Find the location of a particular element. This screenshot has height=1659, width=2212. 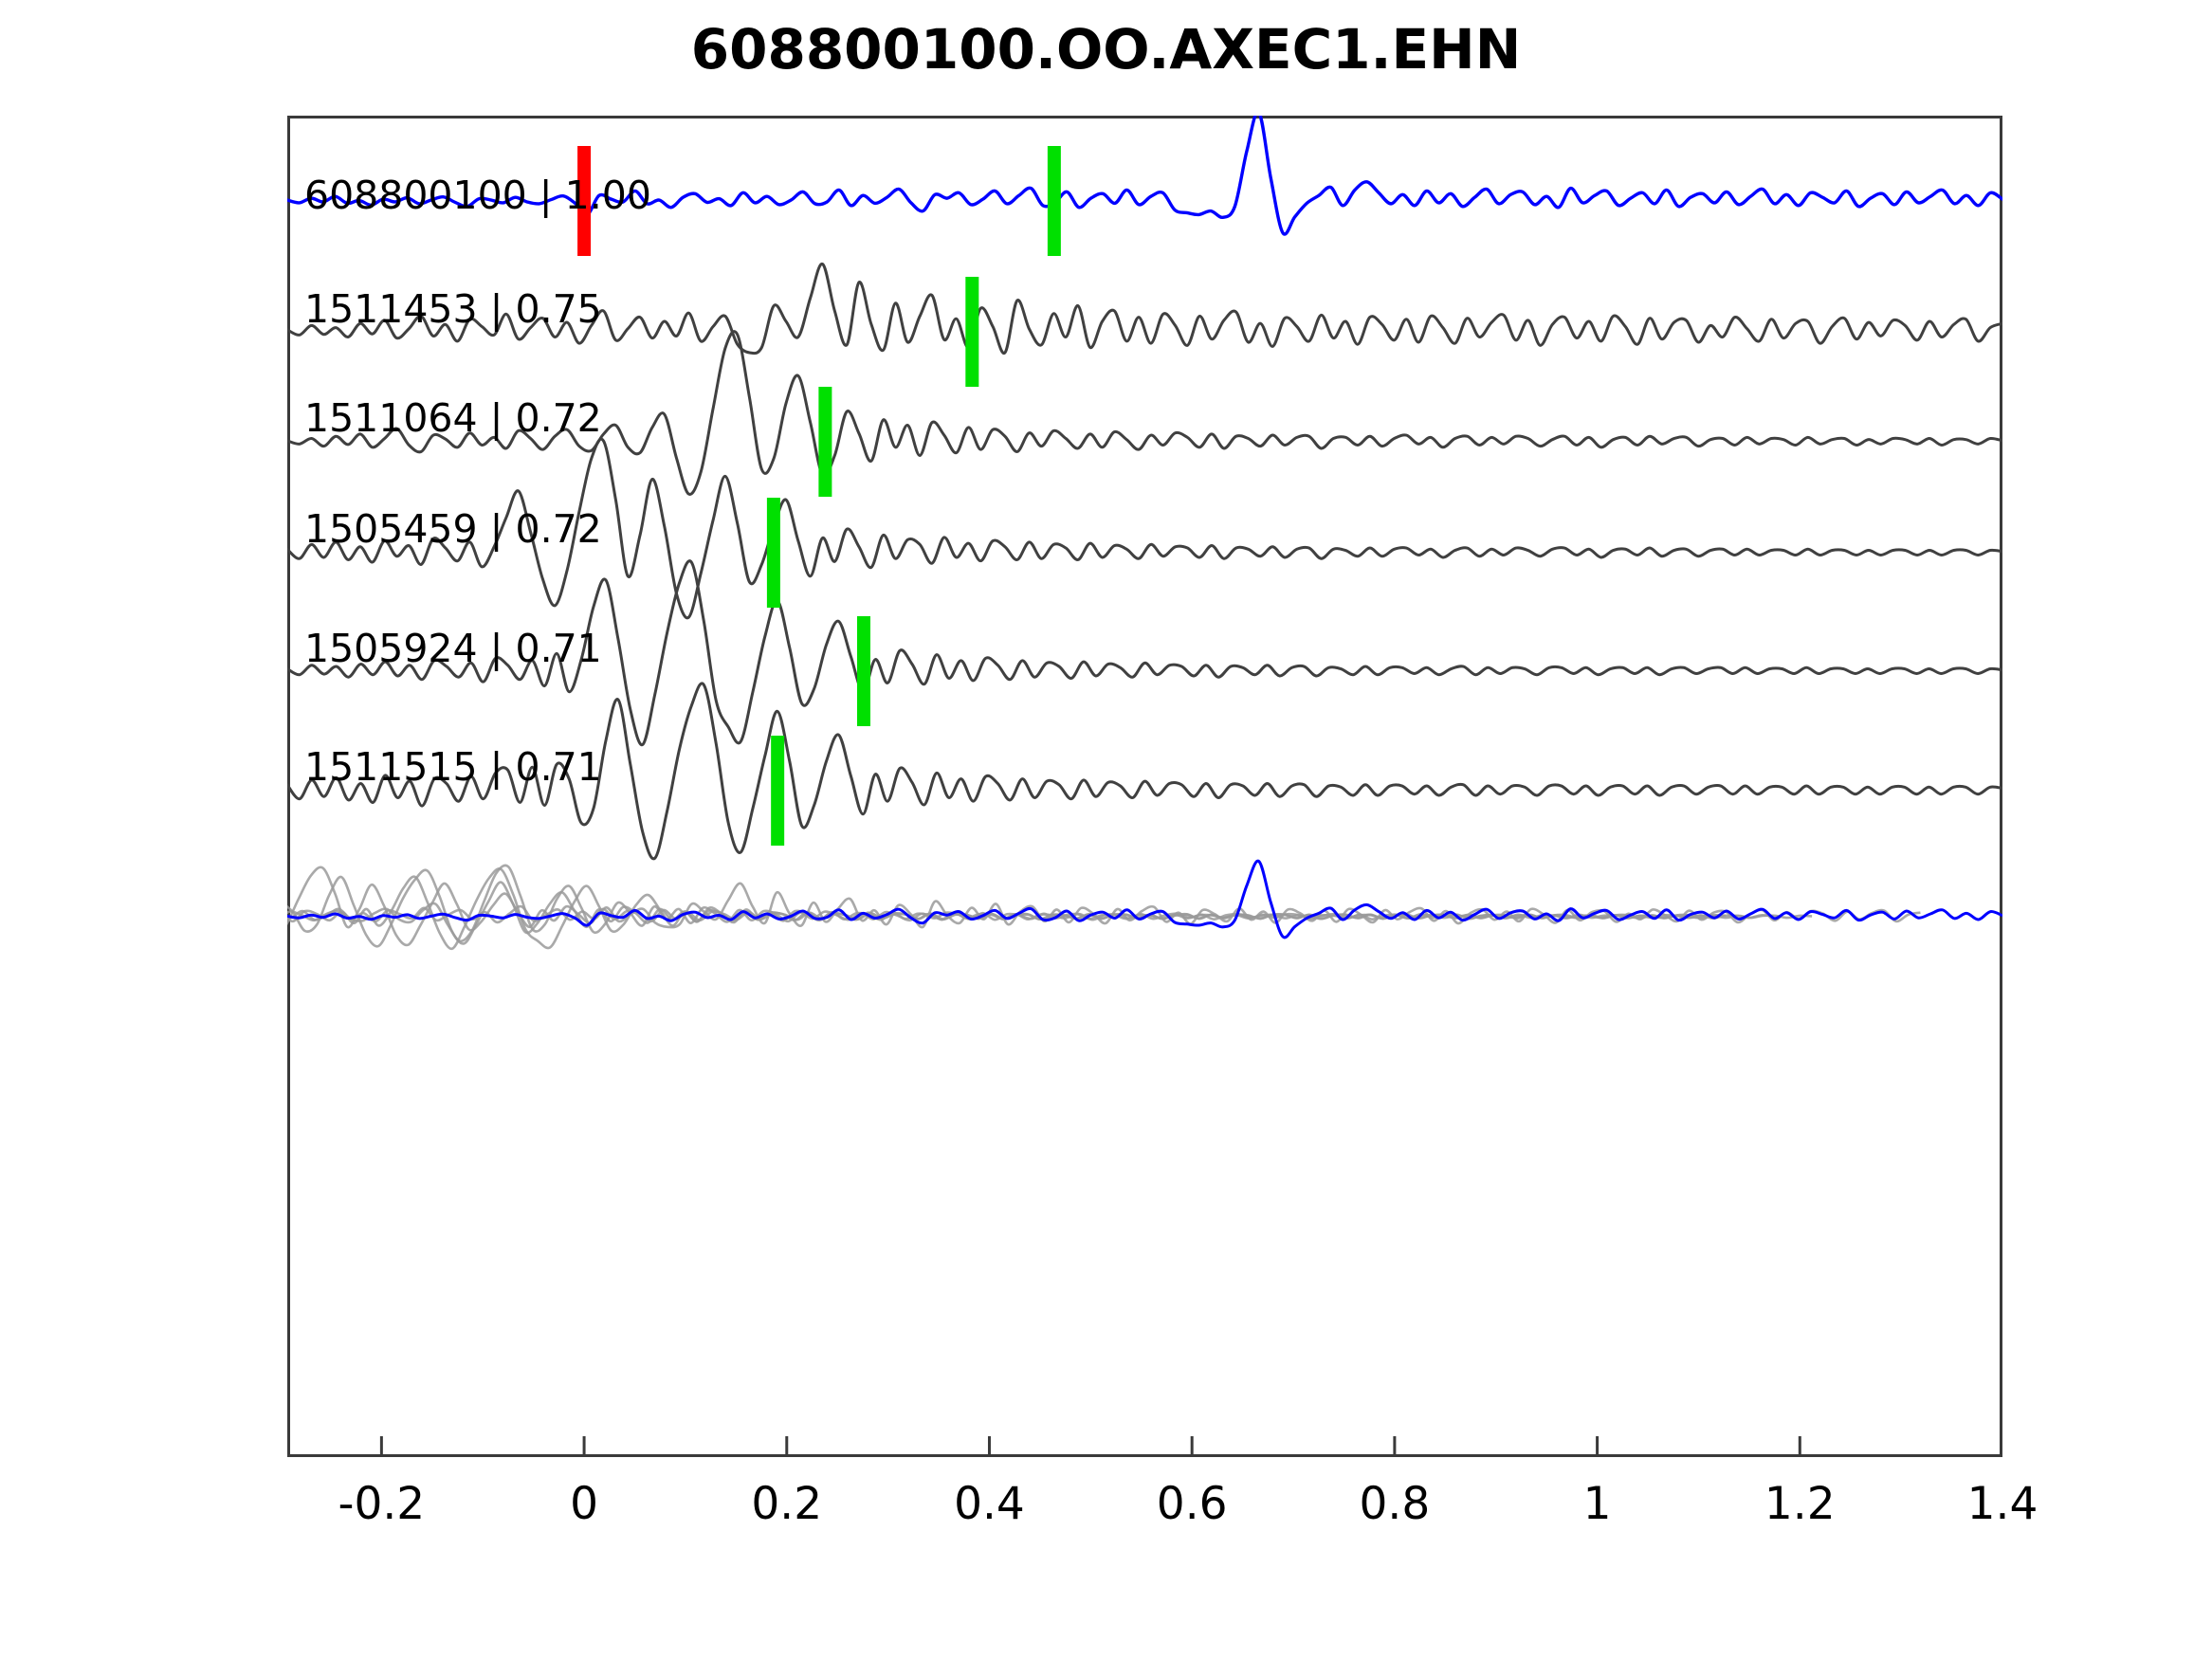

x-tick-label: -0.2 is located at coordinates (382, 1504).